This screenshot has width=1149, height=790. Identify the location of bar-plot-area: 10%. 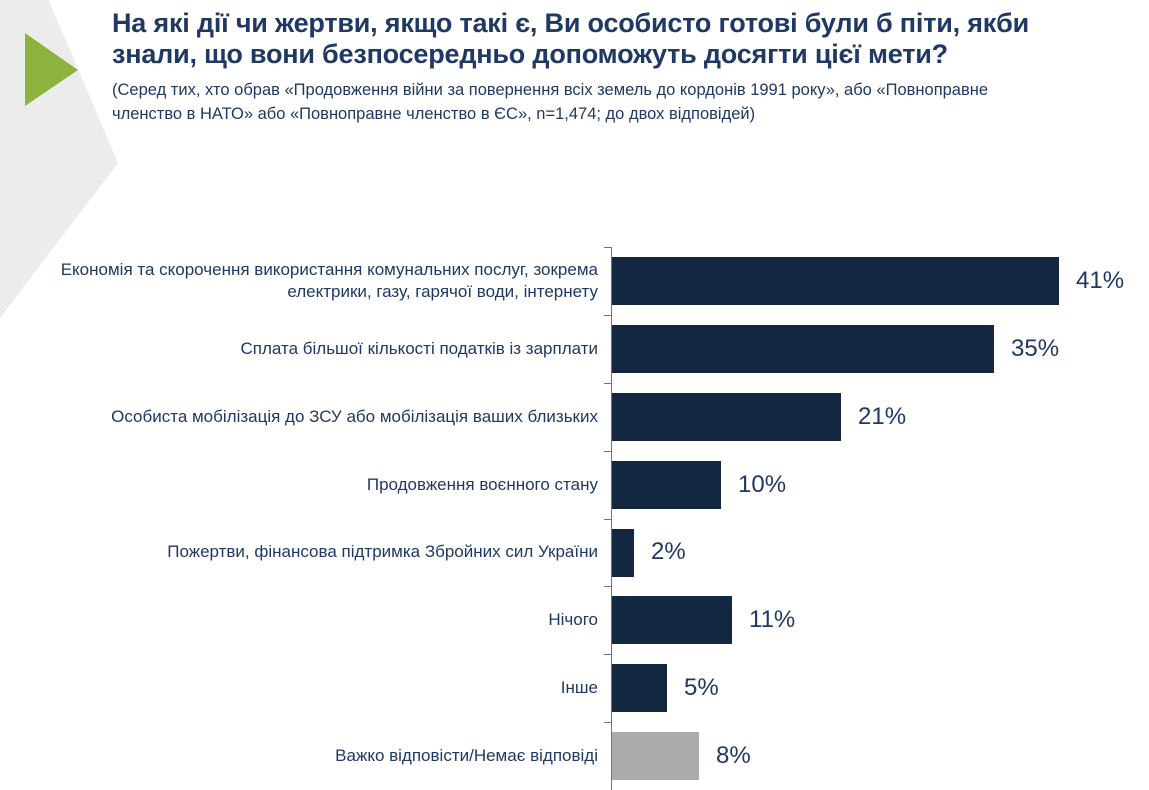
(880, 485).